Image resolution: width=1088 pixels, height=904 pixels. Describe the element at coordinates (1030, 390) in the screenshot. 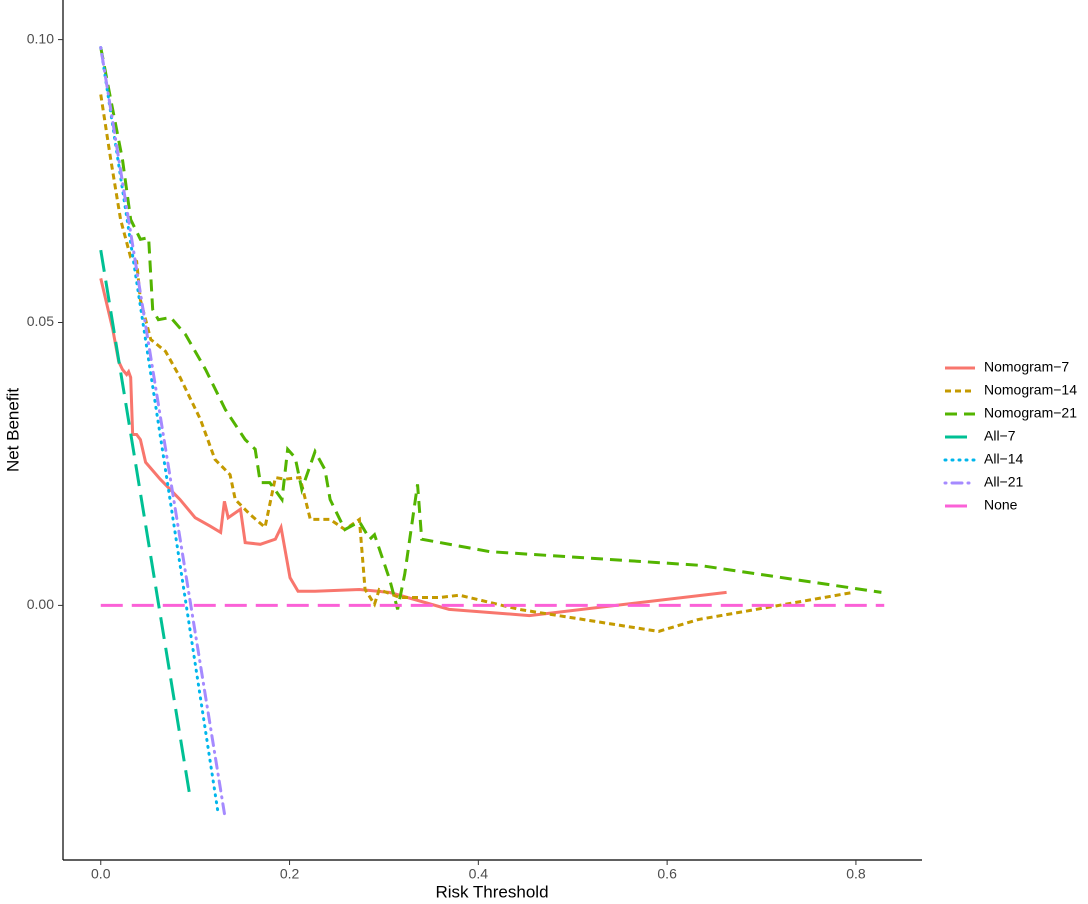

I see `legend-label: Nomogram−14` at that location.